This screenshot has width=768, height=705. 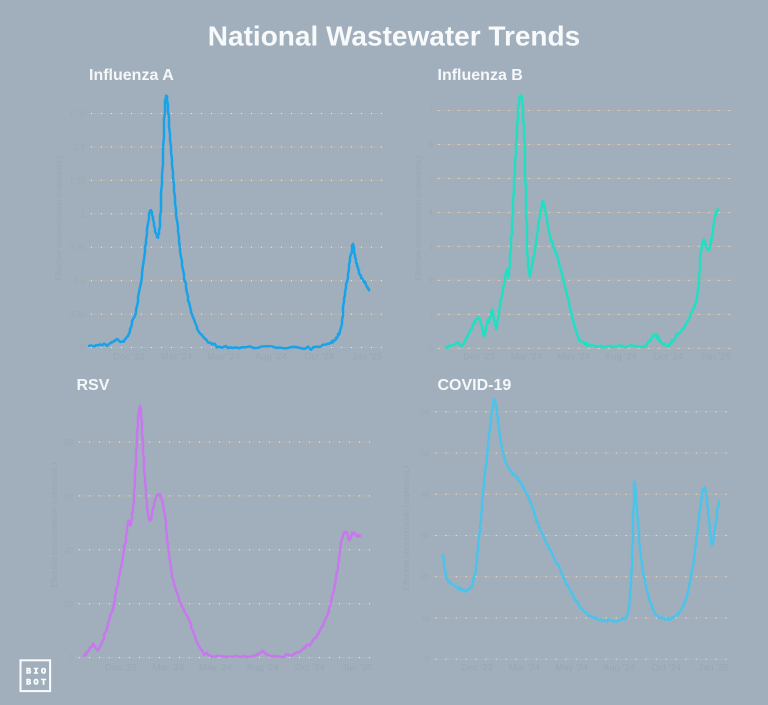 What do you see at coordinates (431, 179) in the screenshot?
I see `svg-text: 5` at bounding box center [431, 179].